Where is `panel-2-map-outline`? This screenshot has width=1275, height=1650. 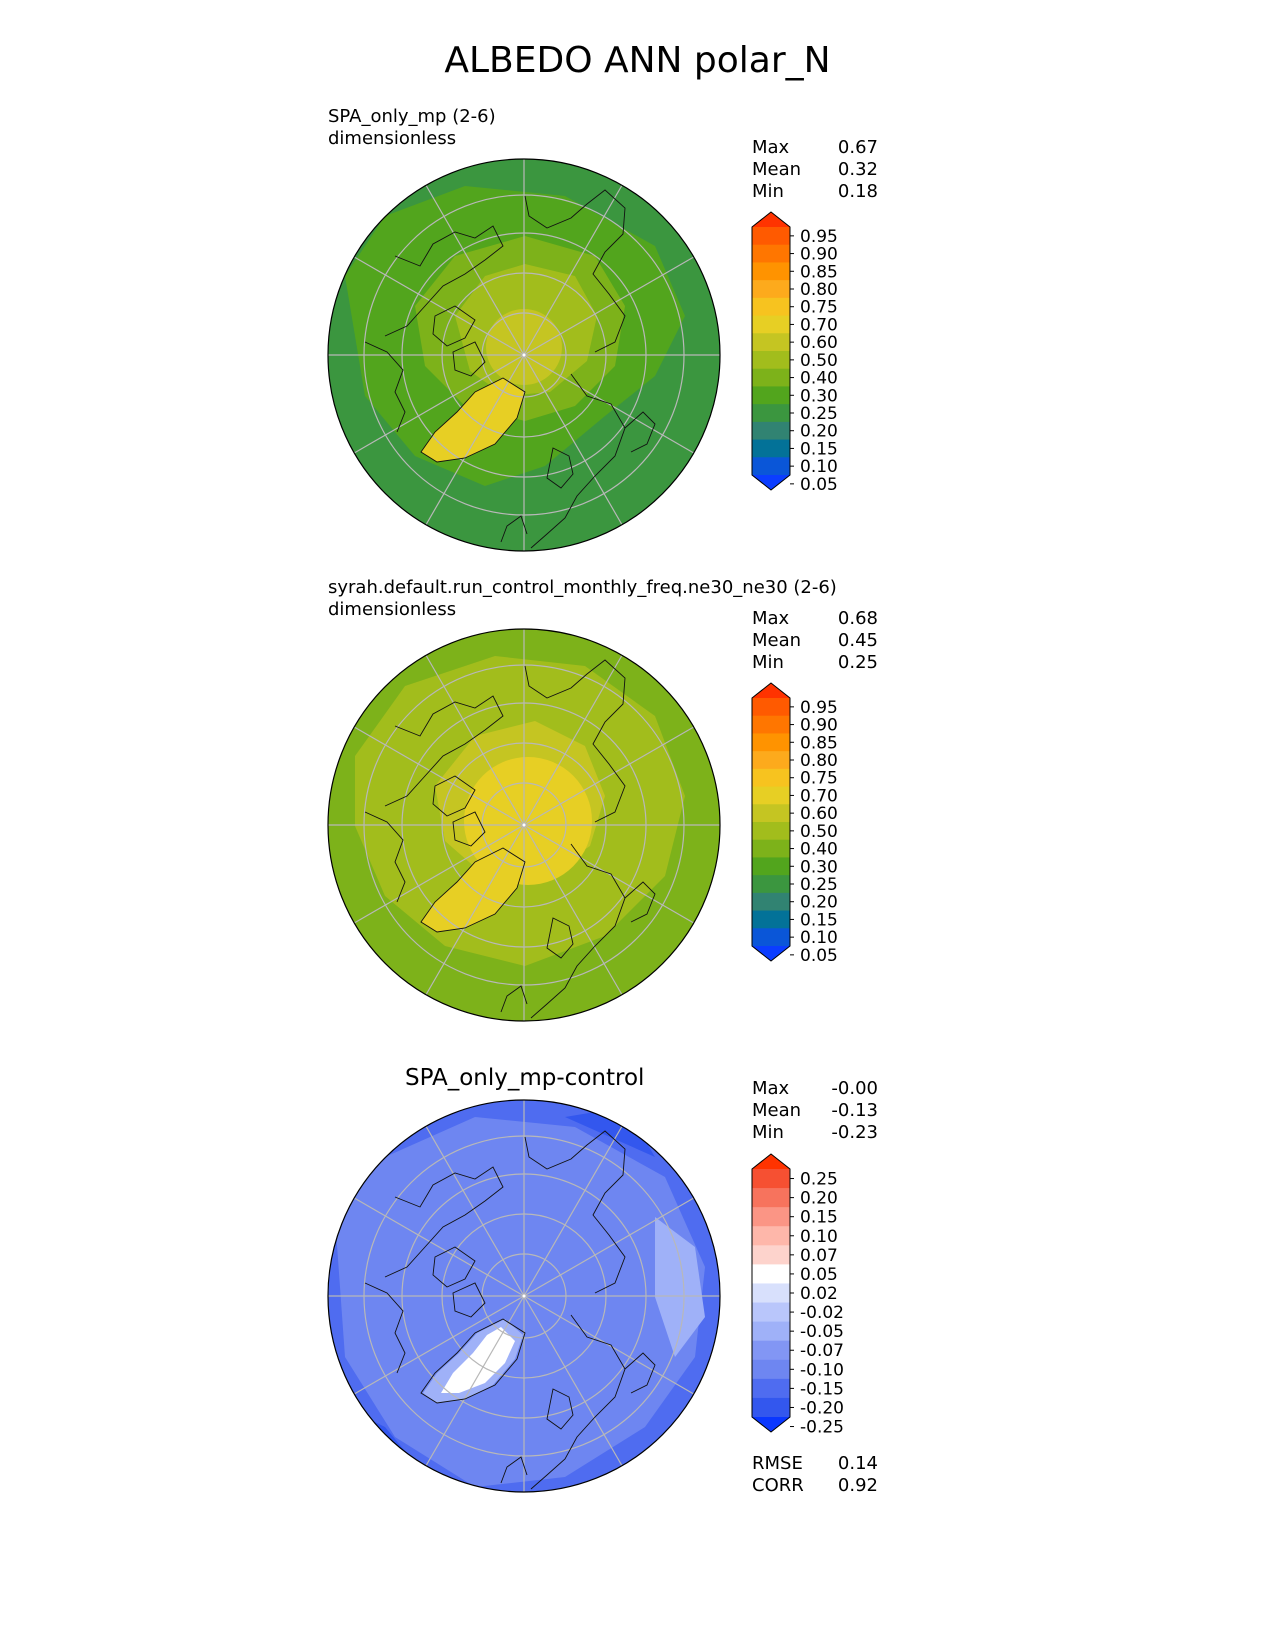
panel-2-map-outline is located at coordinates (524, 825).